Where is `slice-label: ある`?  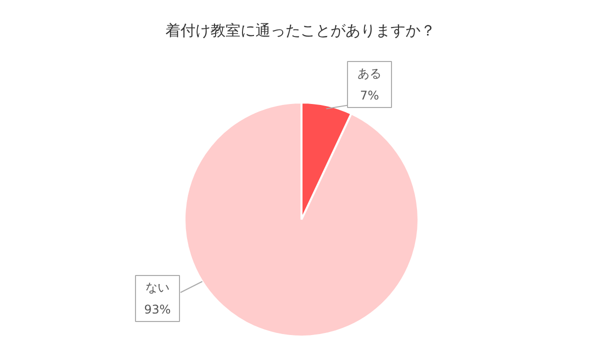 slice-label: ある is located at coordinates (370, 73).